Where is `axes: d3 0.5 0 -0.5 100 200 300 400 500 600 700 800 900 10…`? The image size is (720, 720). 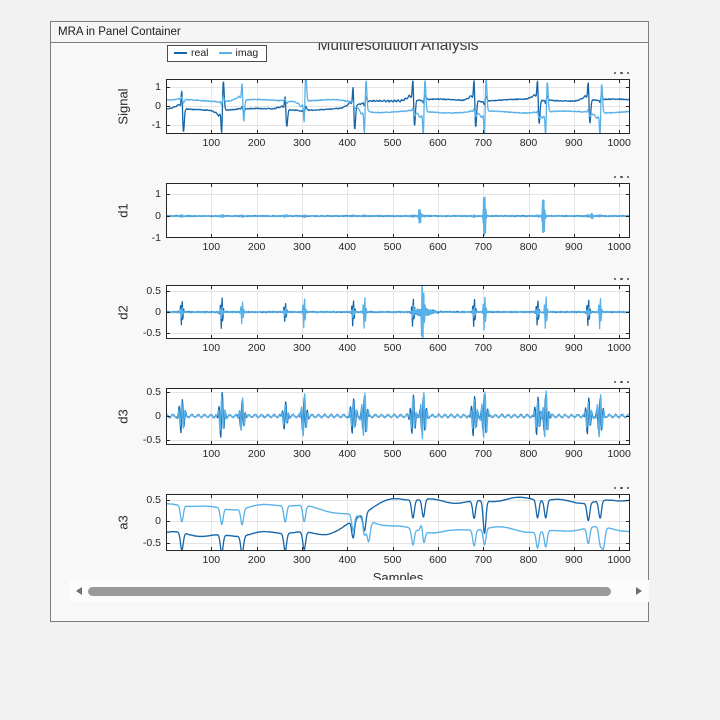 axes: d3 0.5 0 -0.5 100 200 300 400 500 600 700 800 900 10… is located at coordinates (373, 420).